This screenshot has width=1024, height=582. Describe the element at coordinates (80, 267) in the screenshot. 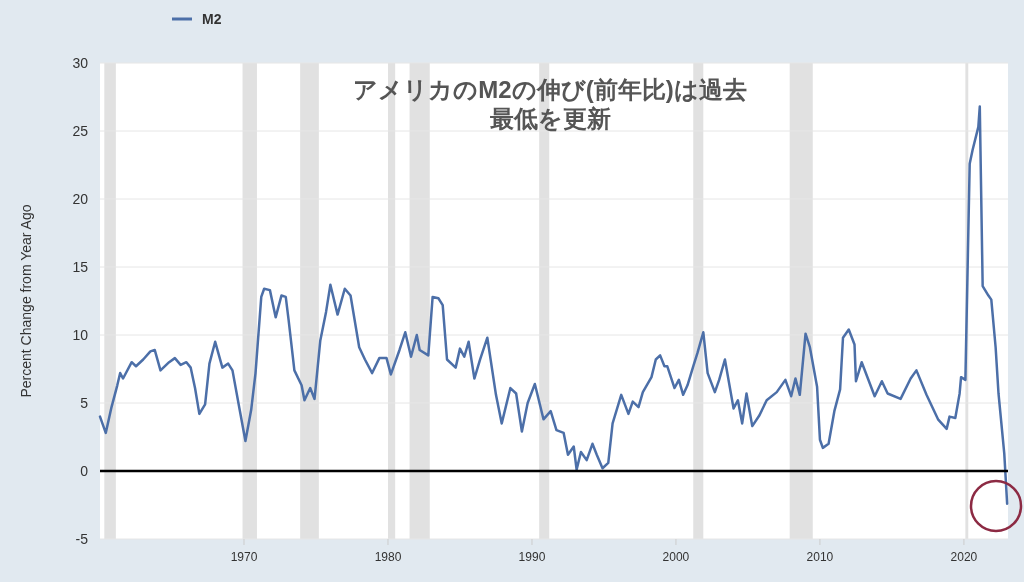

I see `y-tick-label: 15` at that location.